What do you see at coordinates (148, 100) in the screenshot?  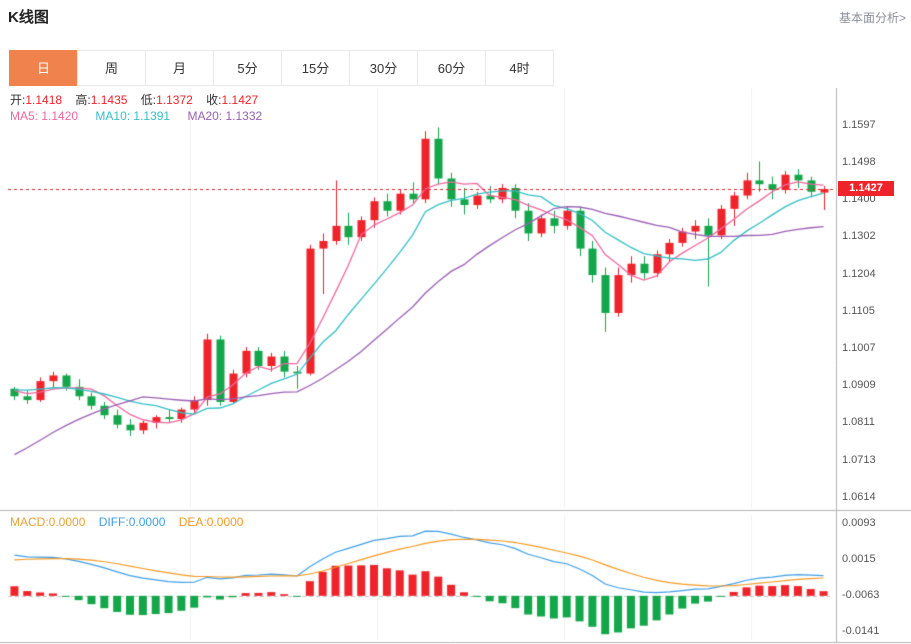 I see `low-label: 低:` at bounding box center [148, 100].